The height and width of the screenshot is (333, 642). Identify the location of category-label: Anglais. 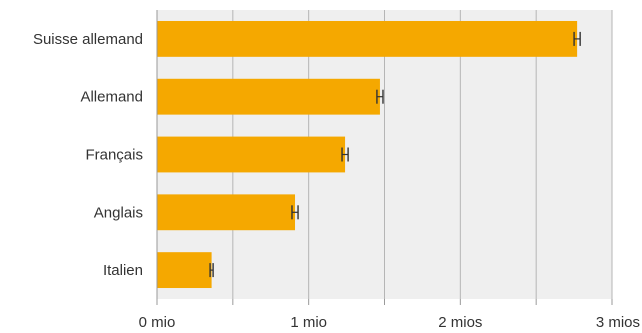
(118, 212).